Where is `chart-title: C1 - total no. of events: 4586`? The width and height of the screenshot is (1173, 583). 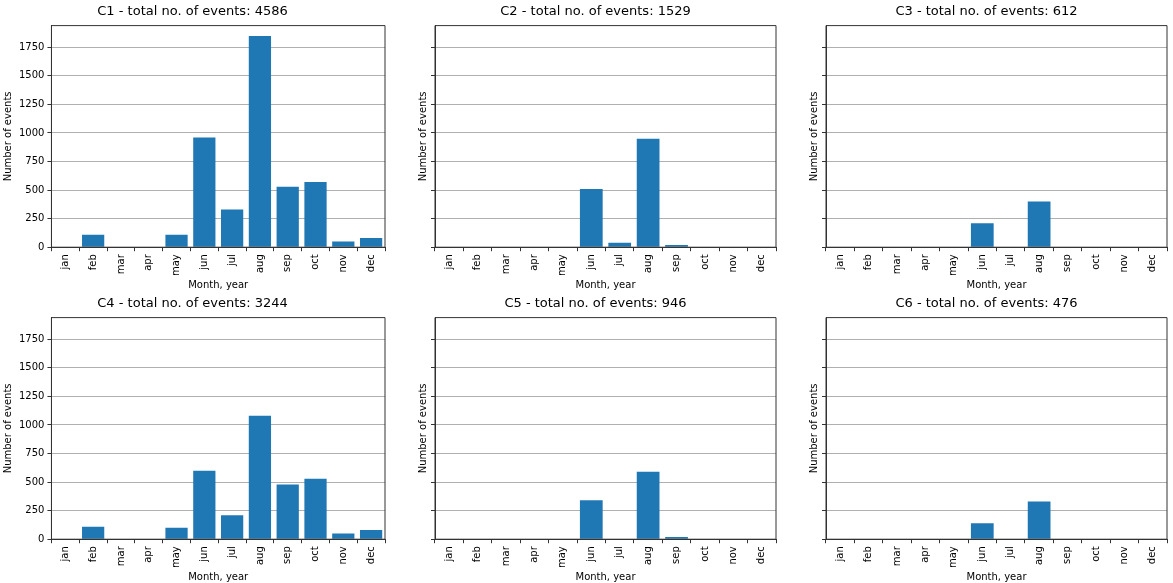 chart-title: C1 - total no. of events: 4586 is located at coordinates (192, 11).